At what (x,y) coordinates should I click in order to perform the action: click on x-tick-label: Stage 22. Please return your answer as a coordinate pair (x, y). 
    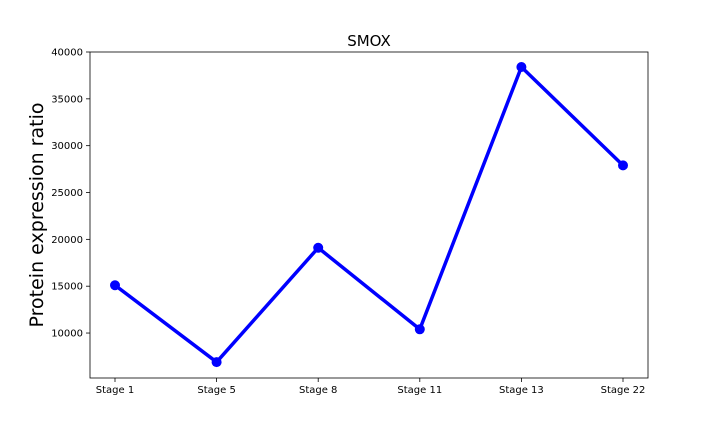
    Looking at the image, I should click on (623, 390).